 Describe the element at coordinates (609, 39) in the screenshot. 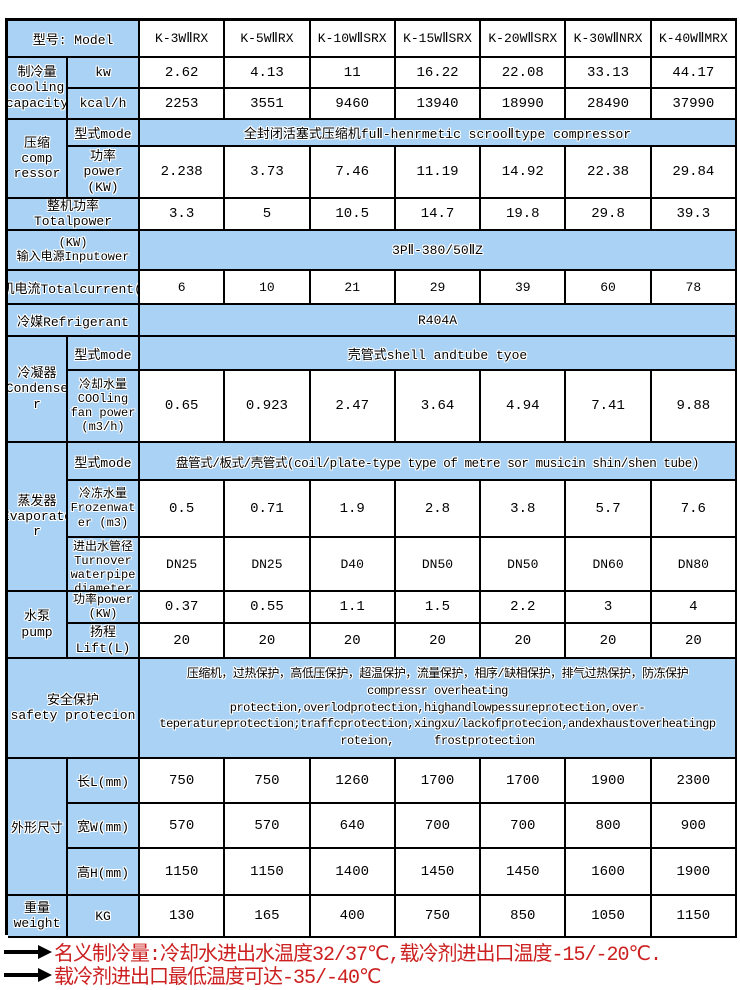

I see `model-cell: K-30WⅡNRX` at that location.